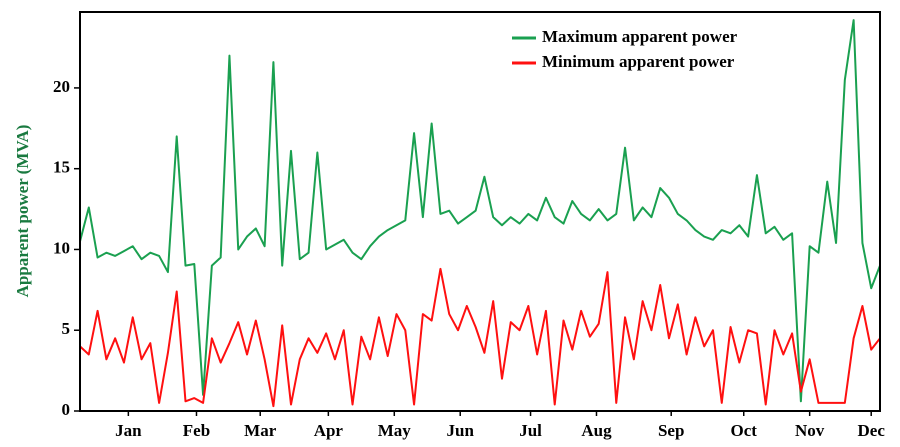 Image resolution: width=900 pixels, height=447 pixels. What do you see at coordinates (66, 328) in the screenshot?
I see `y-tick-label: 5` at bounding box center [66, 328].